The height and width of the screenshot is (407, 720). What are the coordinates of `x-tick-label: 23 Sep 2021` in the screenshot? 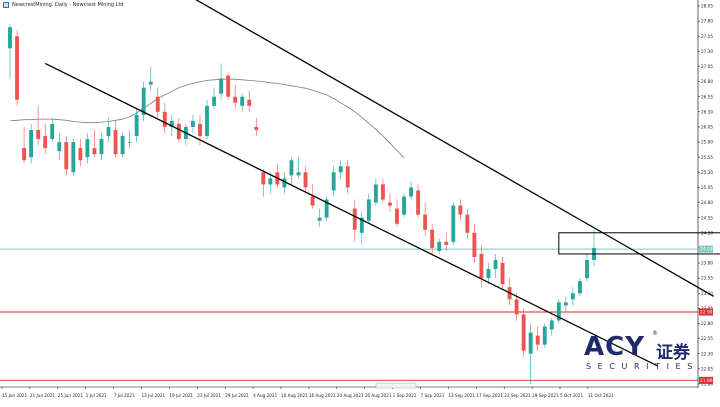 It's located at (517, 395).